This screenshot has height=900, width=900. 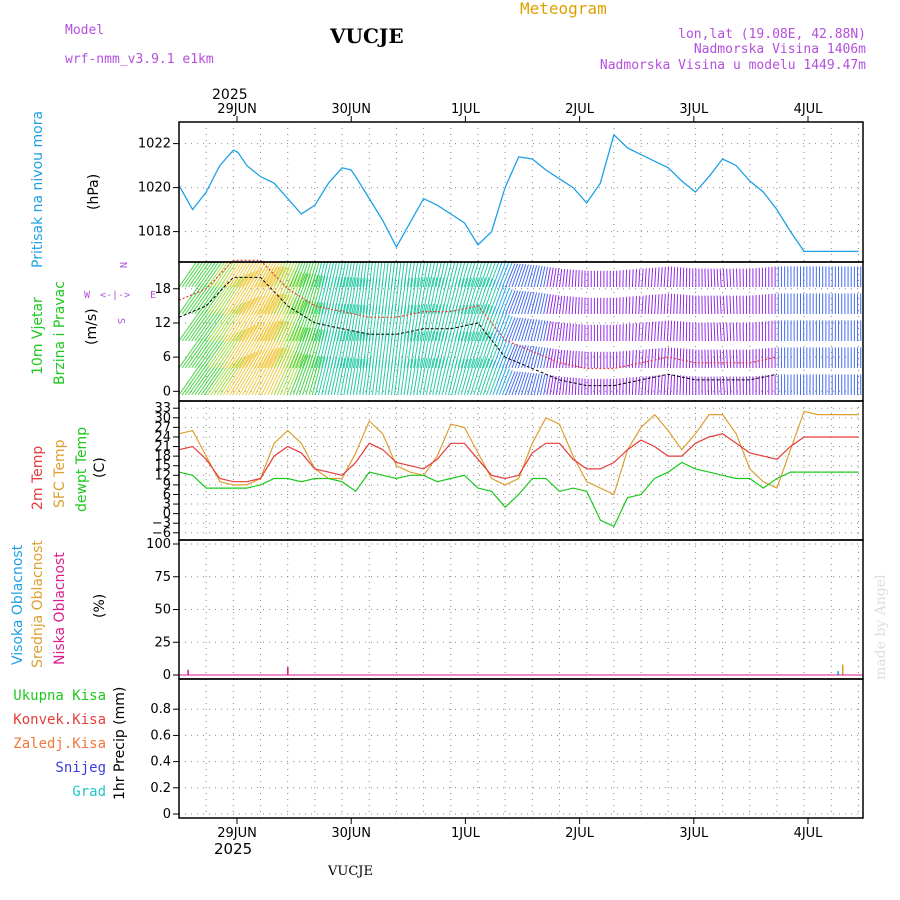 What do you see at coordinates (520, 329) in the screenshot?
I see `wind-barbs` at bounding box center [520, 329].